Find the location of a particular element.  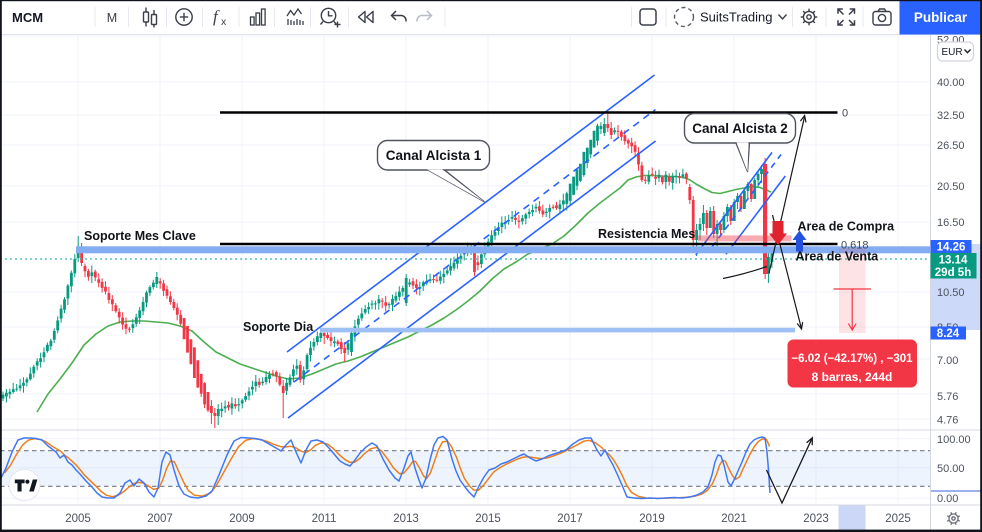

svg-text: Soporte Dia is located at coordinates (278, 327).